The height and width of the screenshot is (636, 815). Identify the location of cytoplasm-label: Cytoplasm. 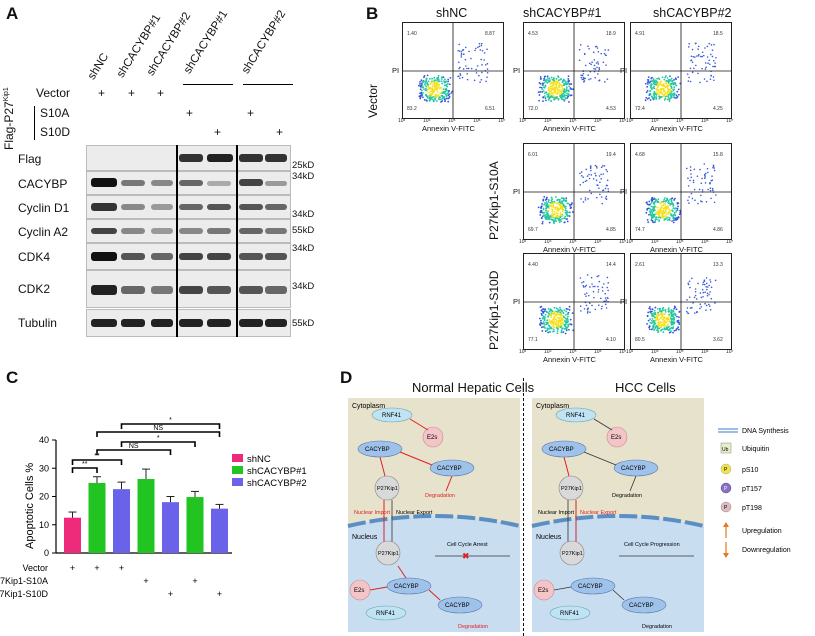
(368, 406).